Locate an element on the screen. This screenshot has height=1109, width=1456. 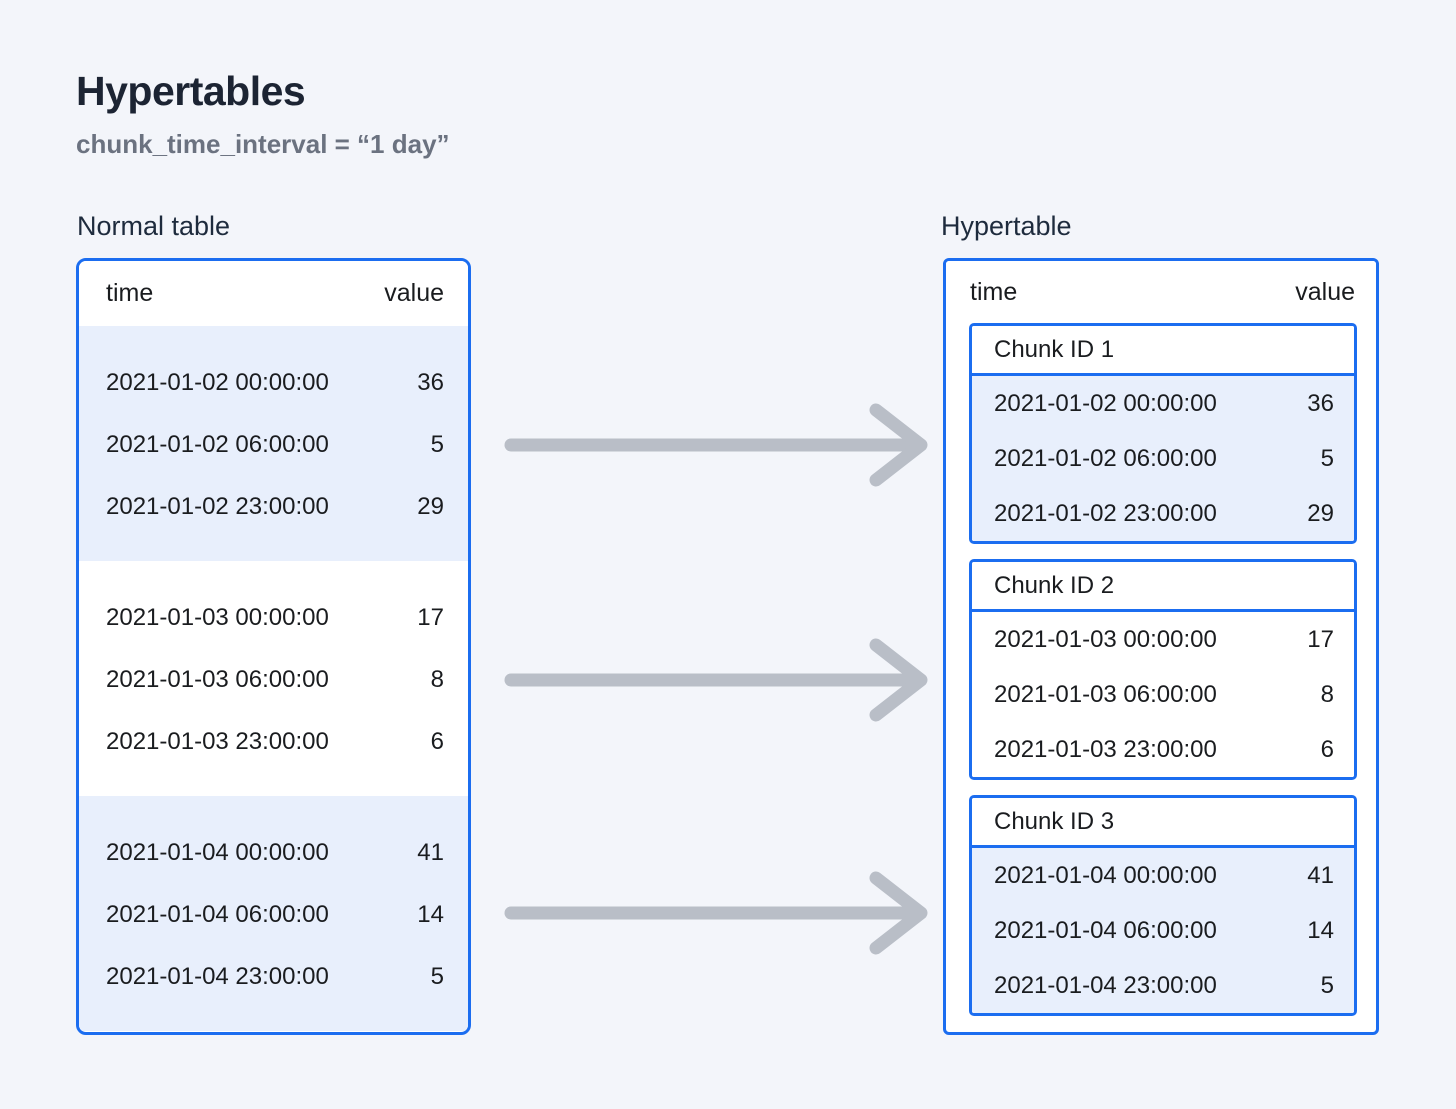
normal-table-label: Normal table is located at coordinates (154, 226).